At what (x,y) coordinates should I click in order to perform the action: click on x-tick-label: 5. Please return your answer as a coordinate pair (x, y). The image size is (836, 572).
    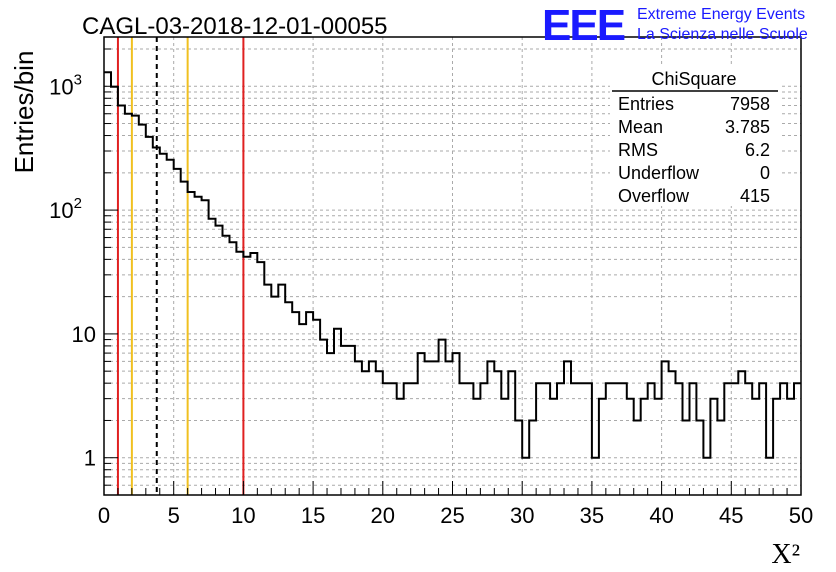
    Looking at the image, I should click on (174, 515).